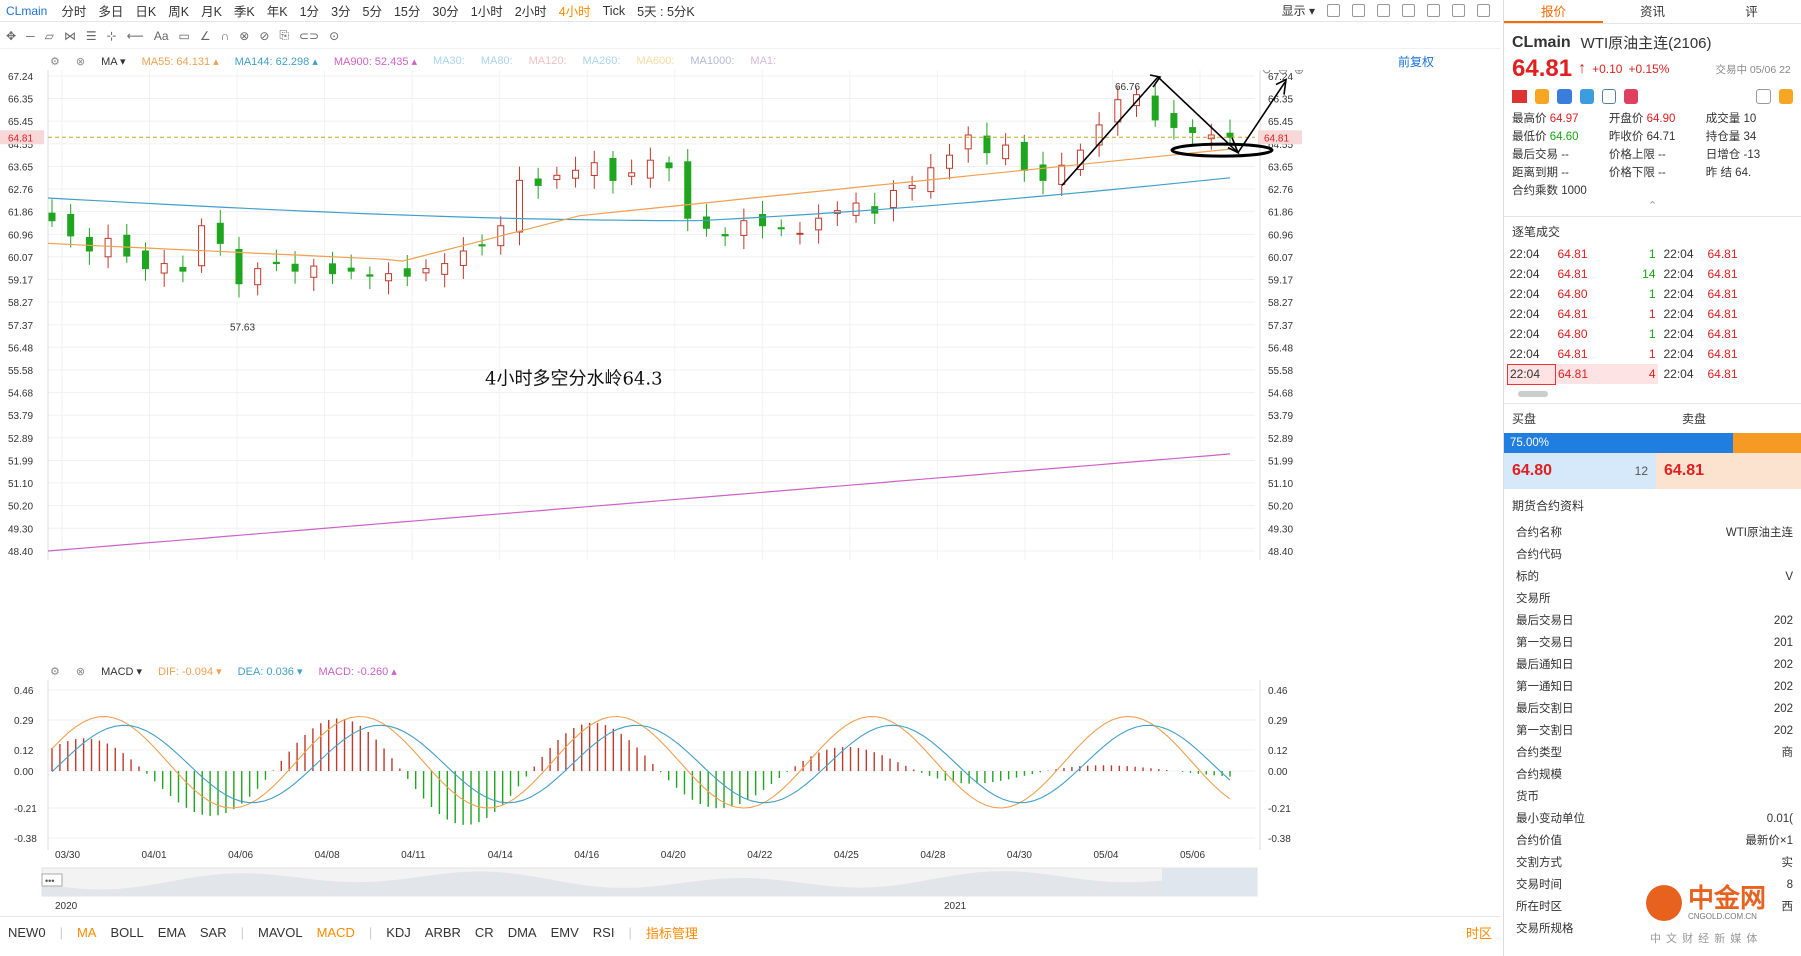 The width and height of the screenshot is (1801, 956). Describe the element at coordinates (1280, 394) in the screenshot. I see `y-tick-label-right: 54.68` at that location.